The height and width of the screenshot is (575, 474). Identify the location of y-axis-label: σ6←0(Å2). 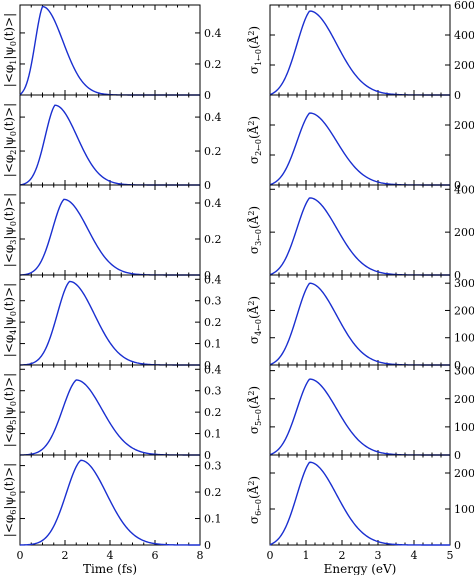
(254, 500).